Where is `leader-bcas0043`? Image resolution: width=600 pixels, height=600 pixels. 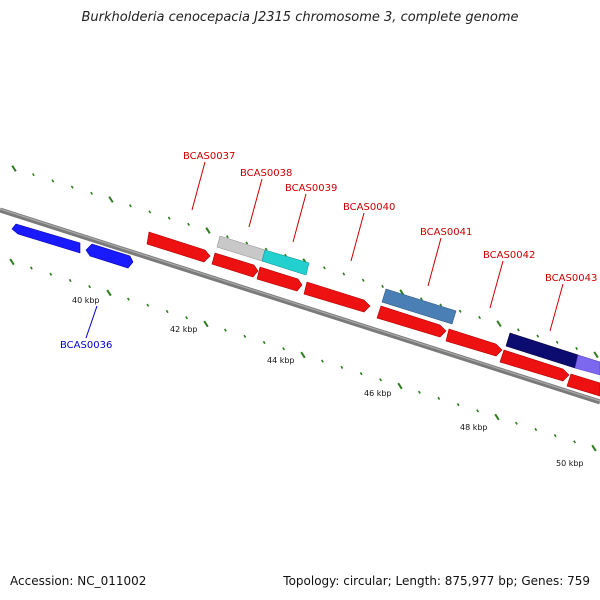
leader-bcas0043 is located at coordinates (556, 307).